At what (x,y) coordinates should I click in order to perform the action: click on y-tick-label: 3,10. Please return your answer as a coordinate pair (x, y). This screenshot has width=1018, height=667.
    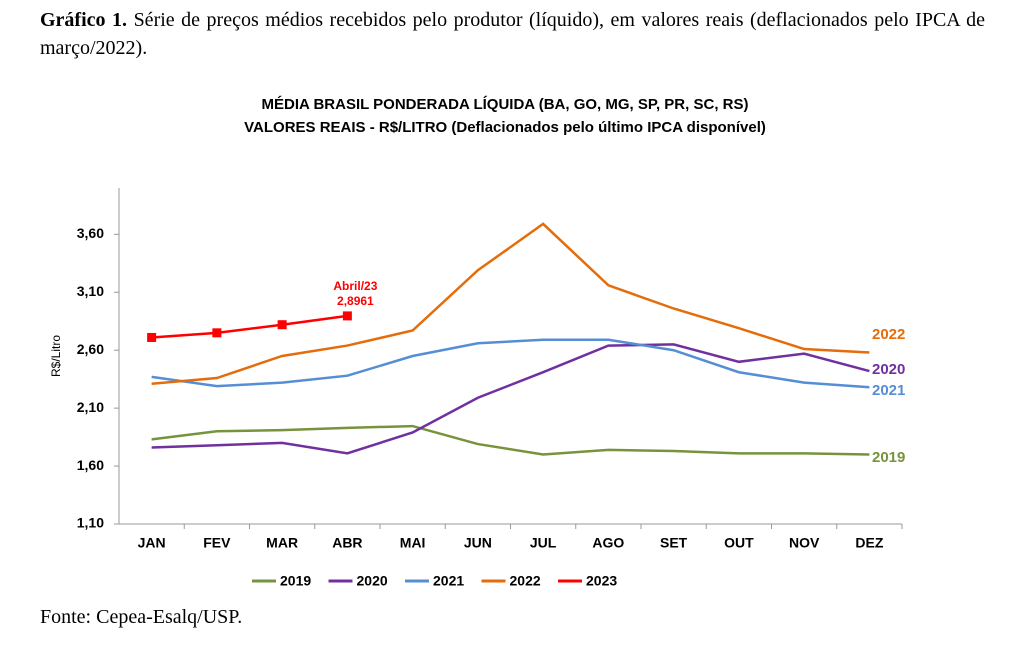
    Looking at the image, I should click on (90, 291).